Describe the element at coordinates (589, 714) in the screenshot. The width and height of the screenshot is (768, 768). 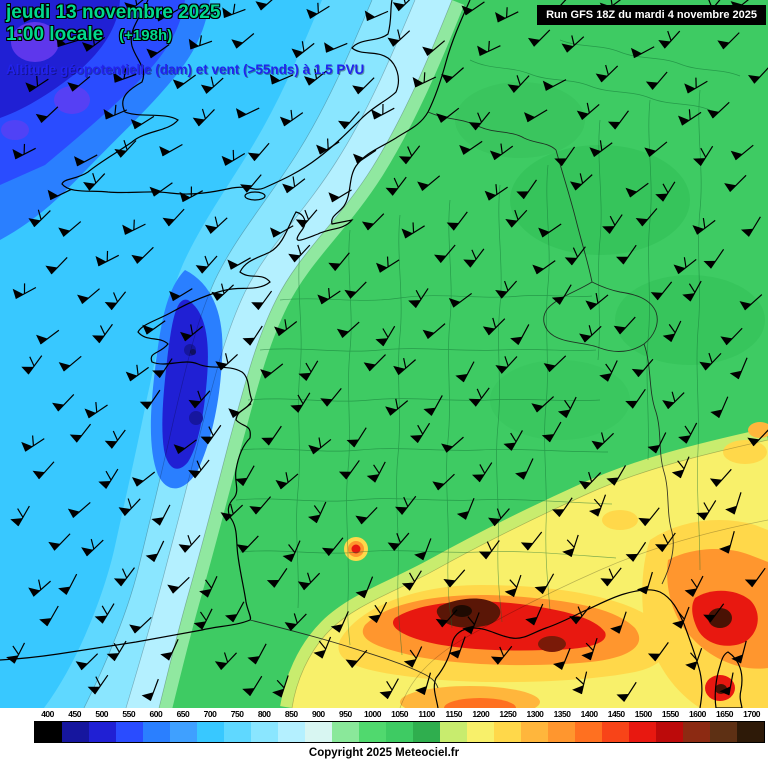
I see `scale-label: 1400` at that location.